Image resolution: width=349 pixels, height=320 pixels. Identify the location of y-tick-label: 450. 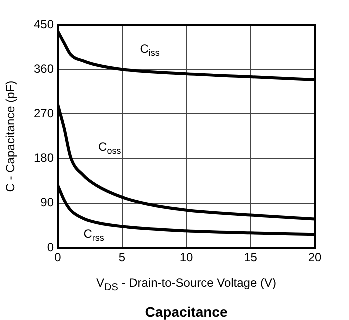
(44, 24).